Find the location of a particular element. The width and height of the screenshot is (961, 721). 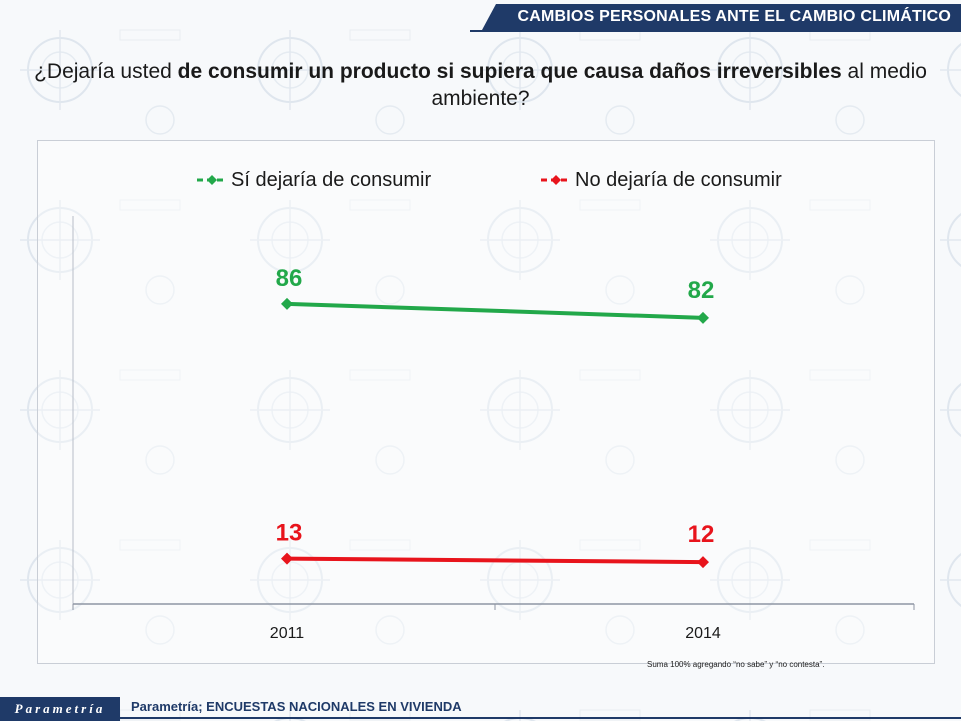

data-label-0-0: 86 is located at coordinates (289, 278).